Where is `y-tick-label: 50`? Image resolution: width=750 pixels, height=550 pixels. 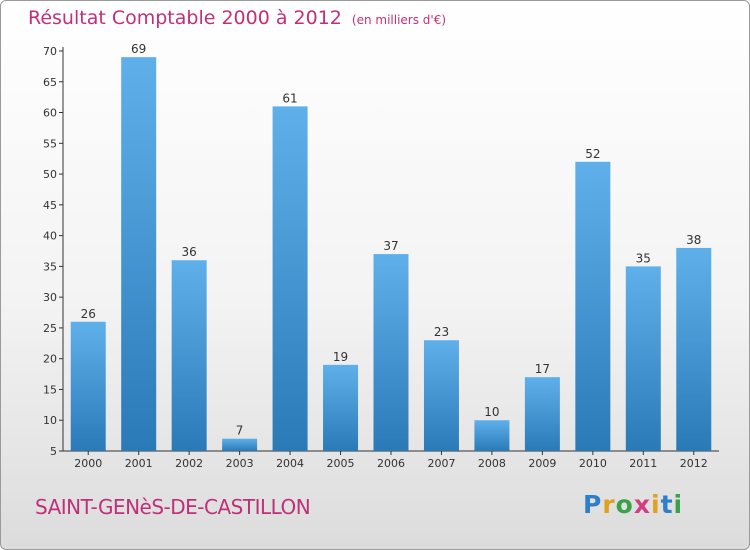
y-tick-label: 50 is located at coordinates (50, 174).